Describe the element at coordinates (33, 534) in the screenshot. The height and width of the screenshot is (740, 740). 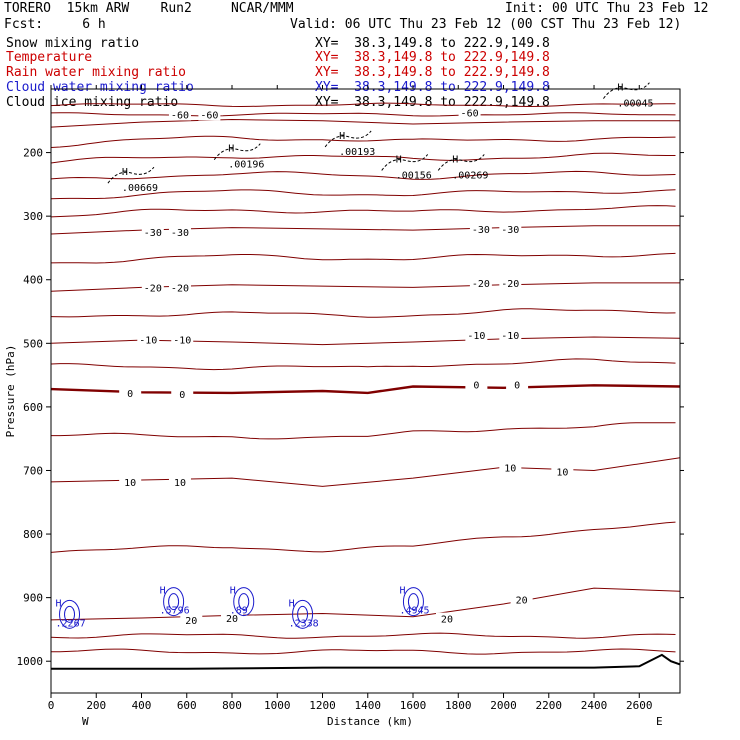
I see `y-tick-label: 800` at that location.